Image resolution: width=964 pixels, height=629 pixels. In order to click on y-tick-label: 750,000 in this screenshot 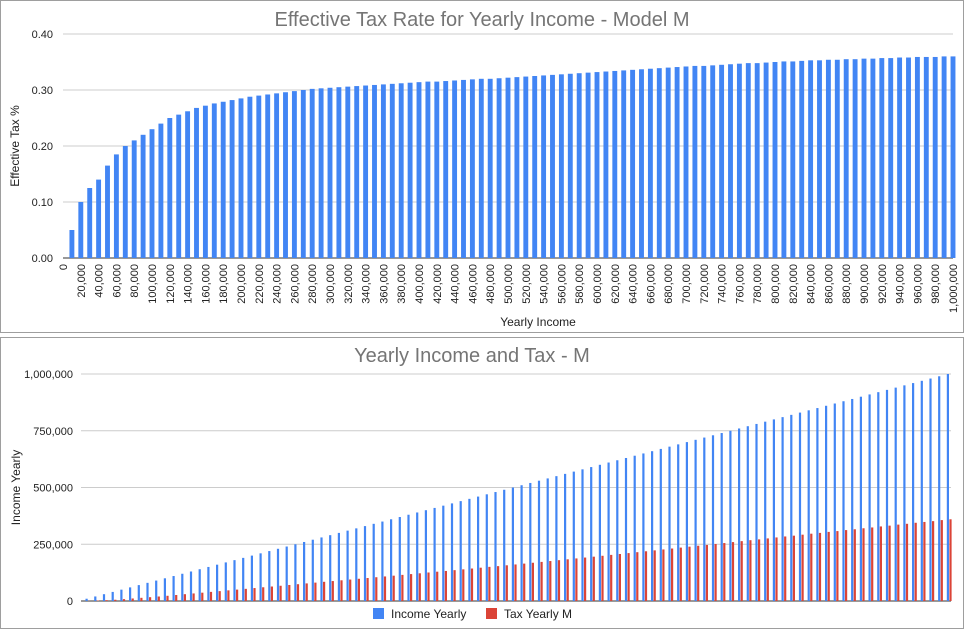, I will do `click(53, 432)`.